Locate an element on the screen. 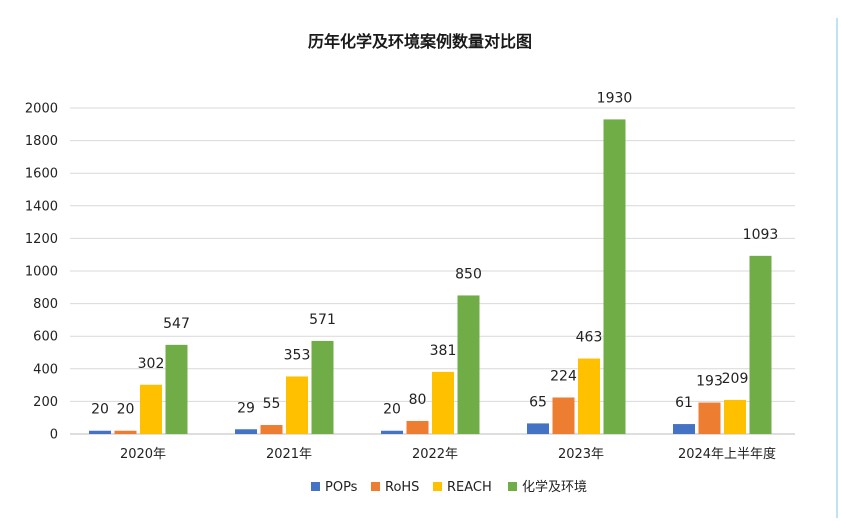  data-label: 224 is located at coordinates (563, 376).